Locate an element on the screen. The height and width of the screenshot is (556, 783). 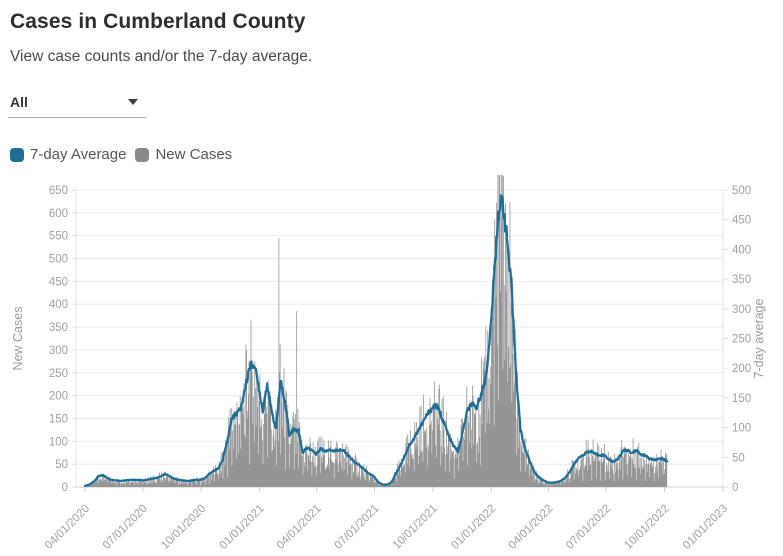
legend-label: New Cases is located at coordinates (194, 154).